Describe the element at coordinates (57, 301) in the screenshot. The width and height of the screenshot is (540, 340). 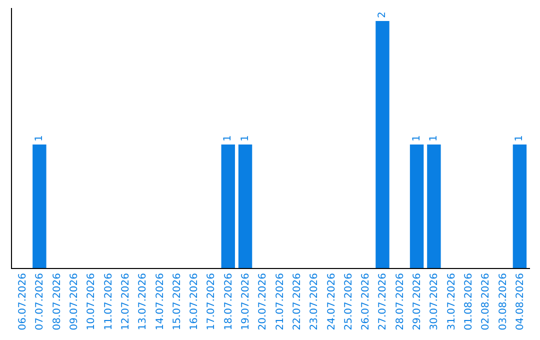
I see `x-tick-label: 08.07.2026` at that location.